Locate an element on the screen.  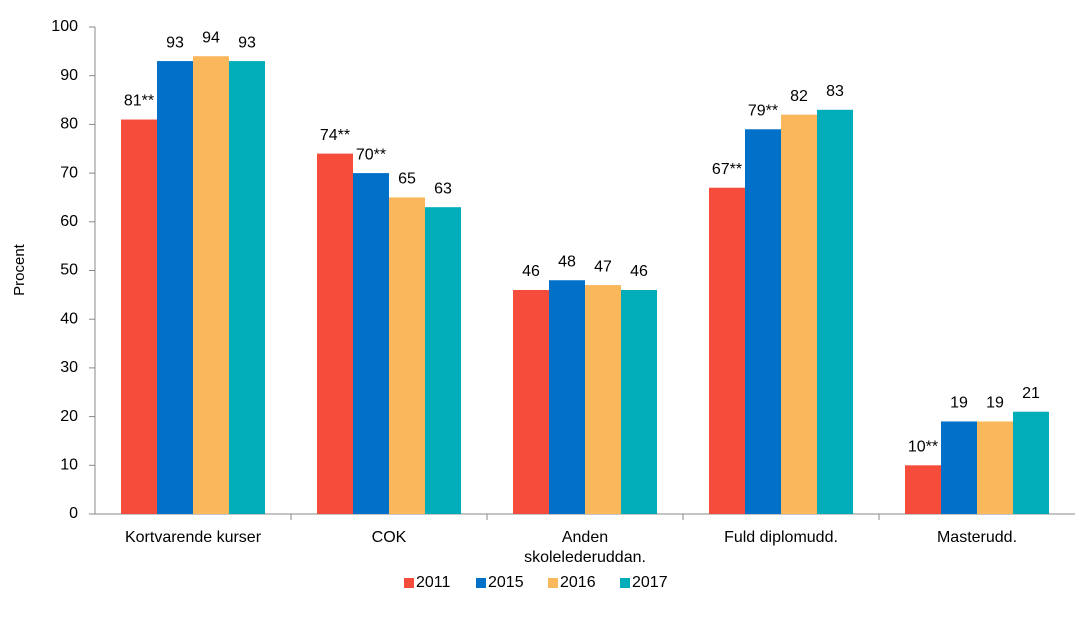
y-tick-label: 10 is located at coordinates (69, 465).